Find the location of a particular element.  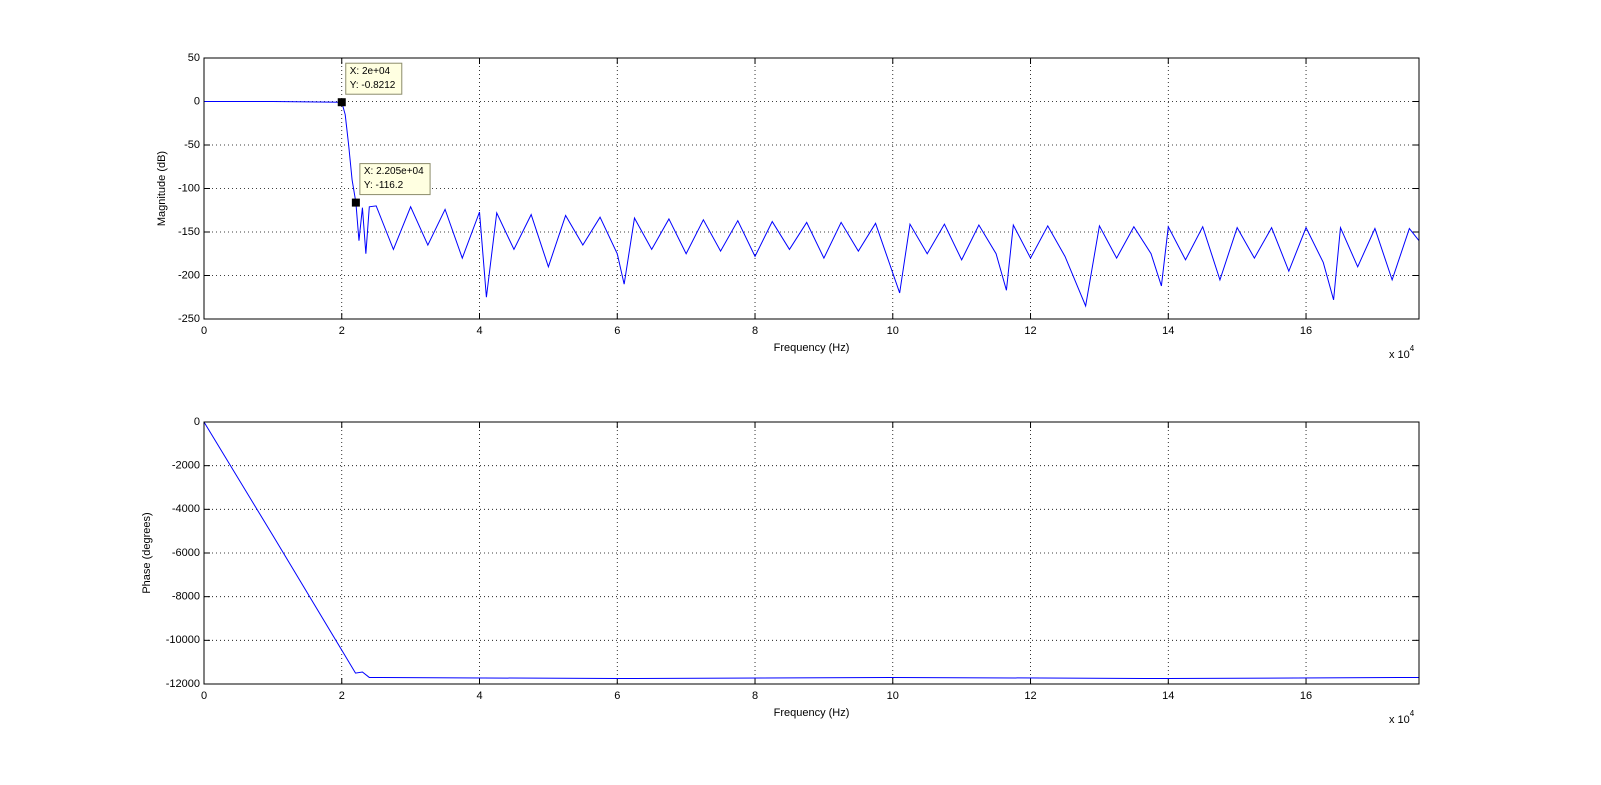

y-tick-label: -50 is located at coordinates (192, 145).